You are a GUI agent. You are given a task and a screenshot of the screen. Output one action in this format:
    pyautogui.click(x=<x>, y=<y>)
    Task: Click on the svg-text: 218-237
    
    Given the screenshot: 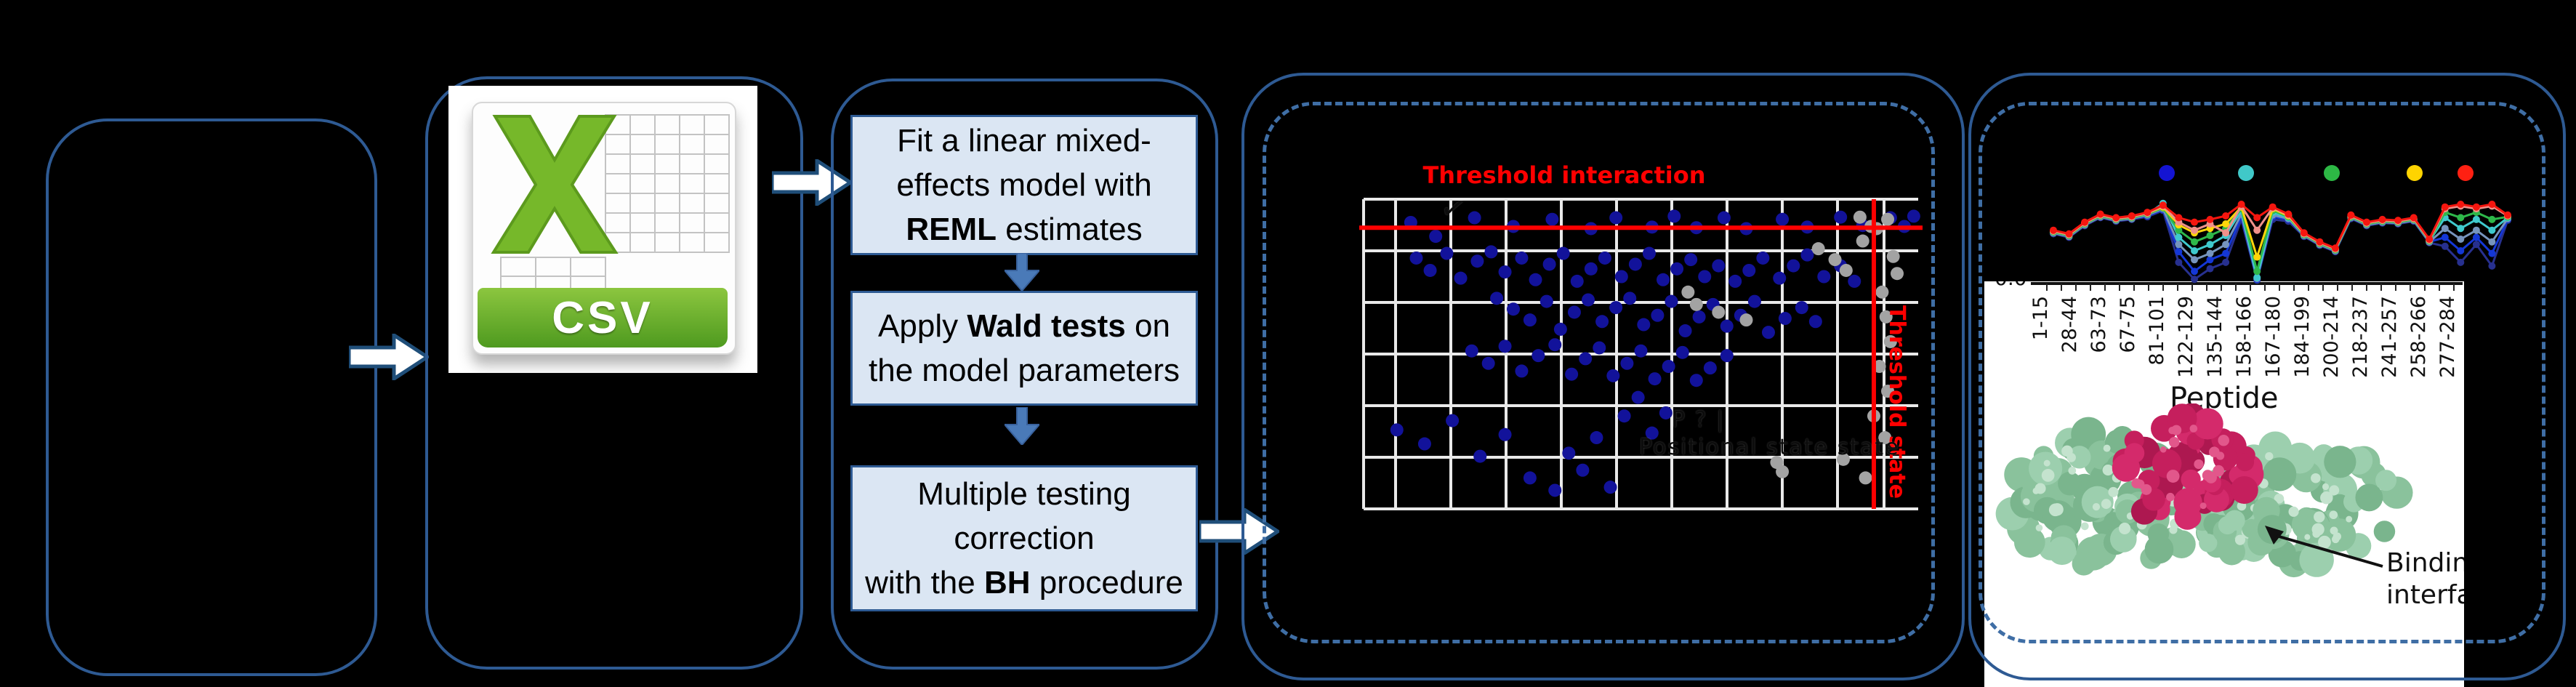 What is the action you would take?
    pyautogui.click(x=2360, y=337)
    